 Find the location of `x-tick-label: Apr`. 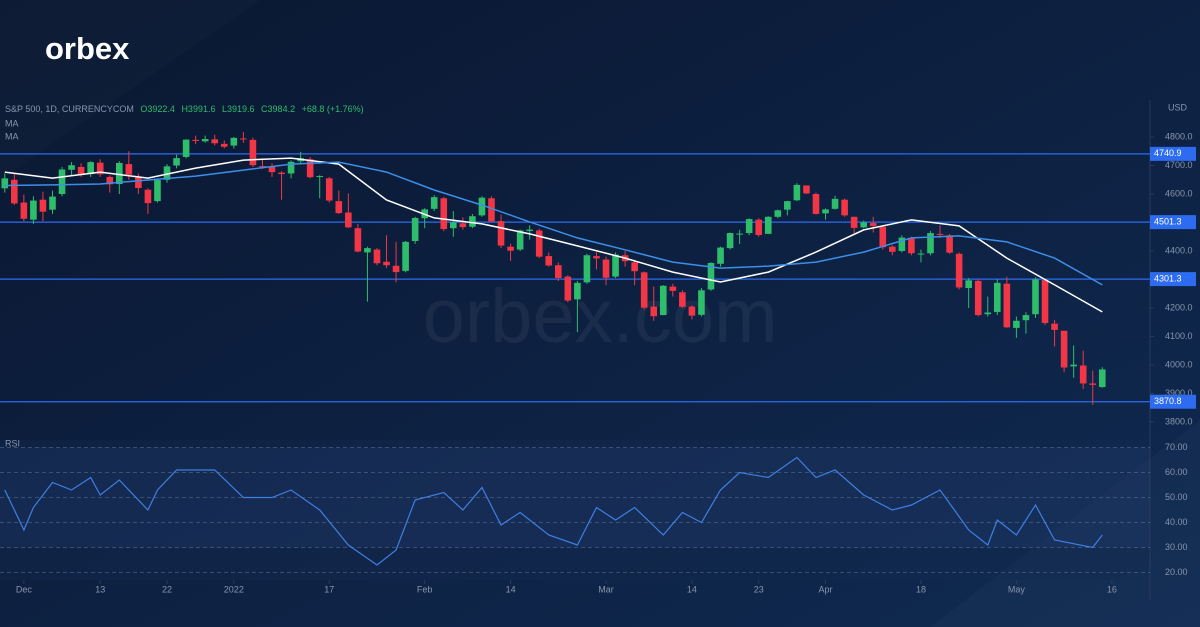

x-tick-label: Apr is located at coordinates (826, 589).